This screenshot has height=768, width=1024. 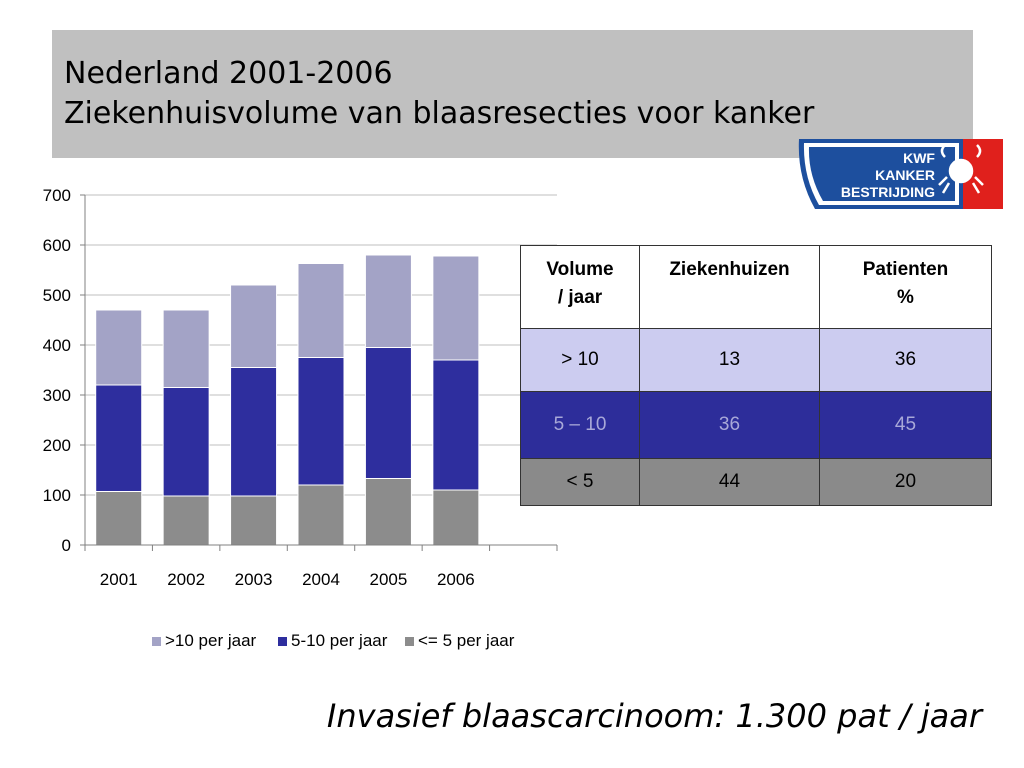 I want to click on x-tick-label: 2004, so click(x=321, y=579).